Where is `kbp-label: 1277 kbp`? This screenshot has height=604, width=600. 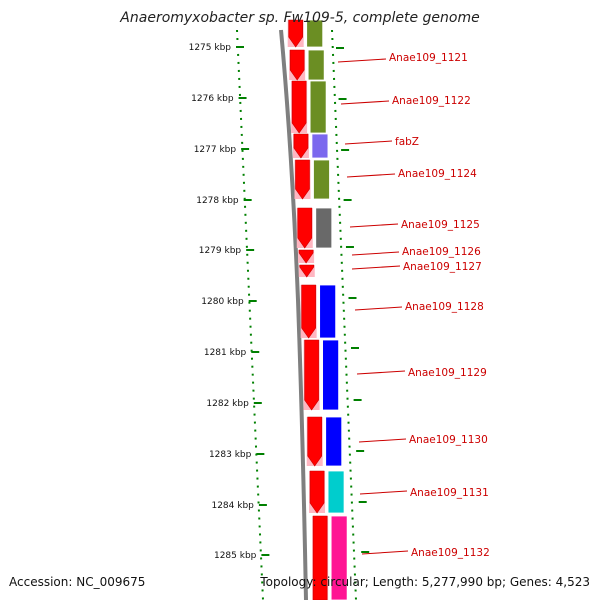 kbp-label: 1277 kbp is located at coordinates (215, 150).